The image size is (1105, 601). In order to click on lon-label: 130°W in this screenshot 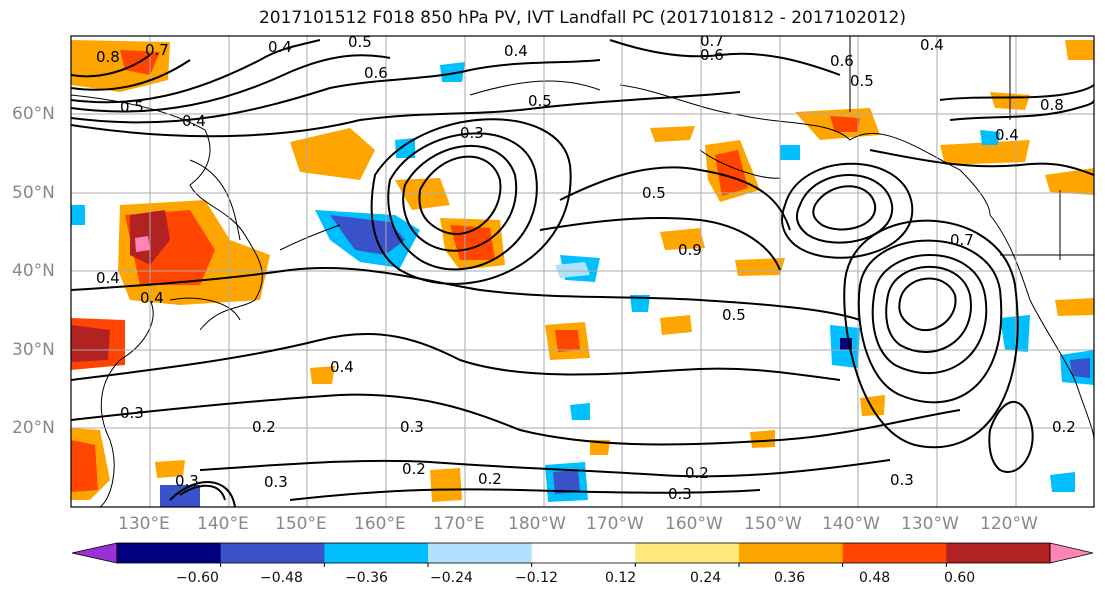, I will do `click(930, 524)`.